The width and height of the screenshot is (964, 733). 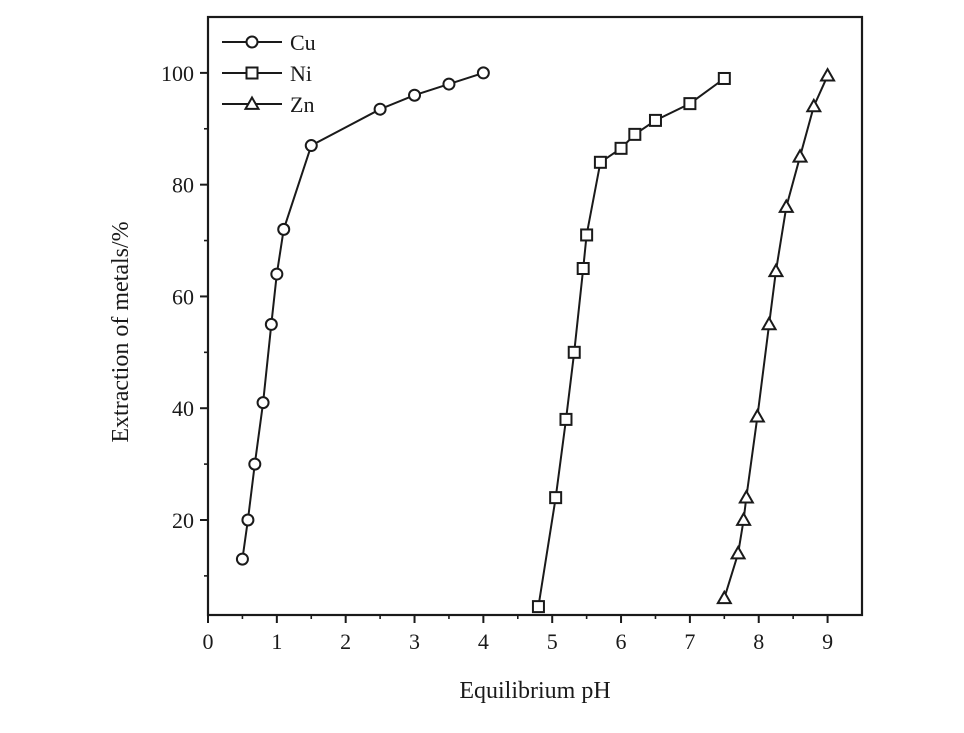 What do you see at coordinates (303, 42) in the screenshot?
I see `legend-label-cu: Cu` at bounding box center [303, 42].